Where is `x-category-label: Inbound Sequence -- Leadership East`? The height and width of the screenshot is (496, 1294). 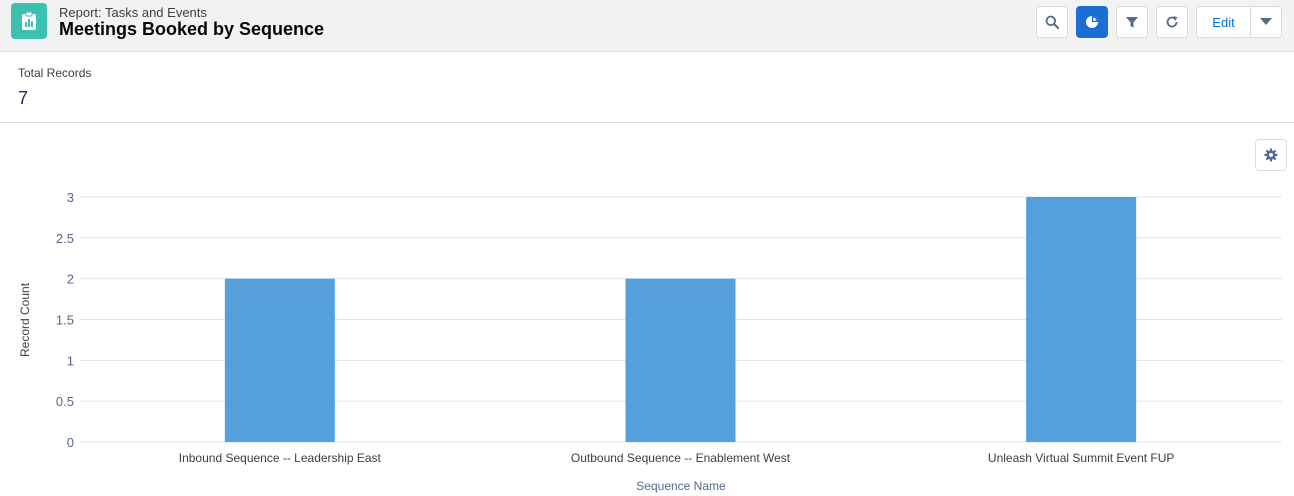 x-category-label: Inbound Sequence -- Leadership East is located at coordinates (280, 458).